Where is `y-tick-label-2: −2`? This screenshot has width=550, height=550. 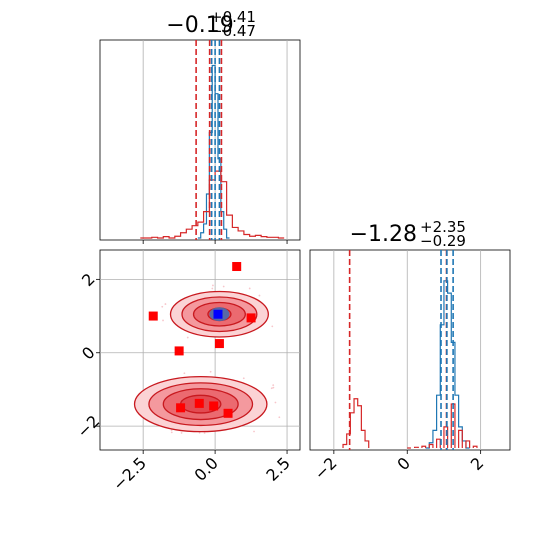 y-tick-label-2: −2 is located at coordinates (88, 426).